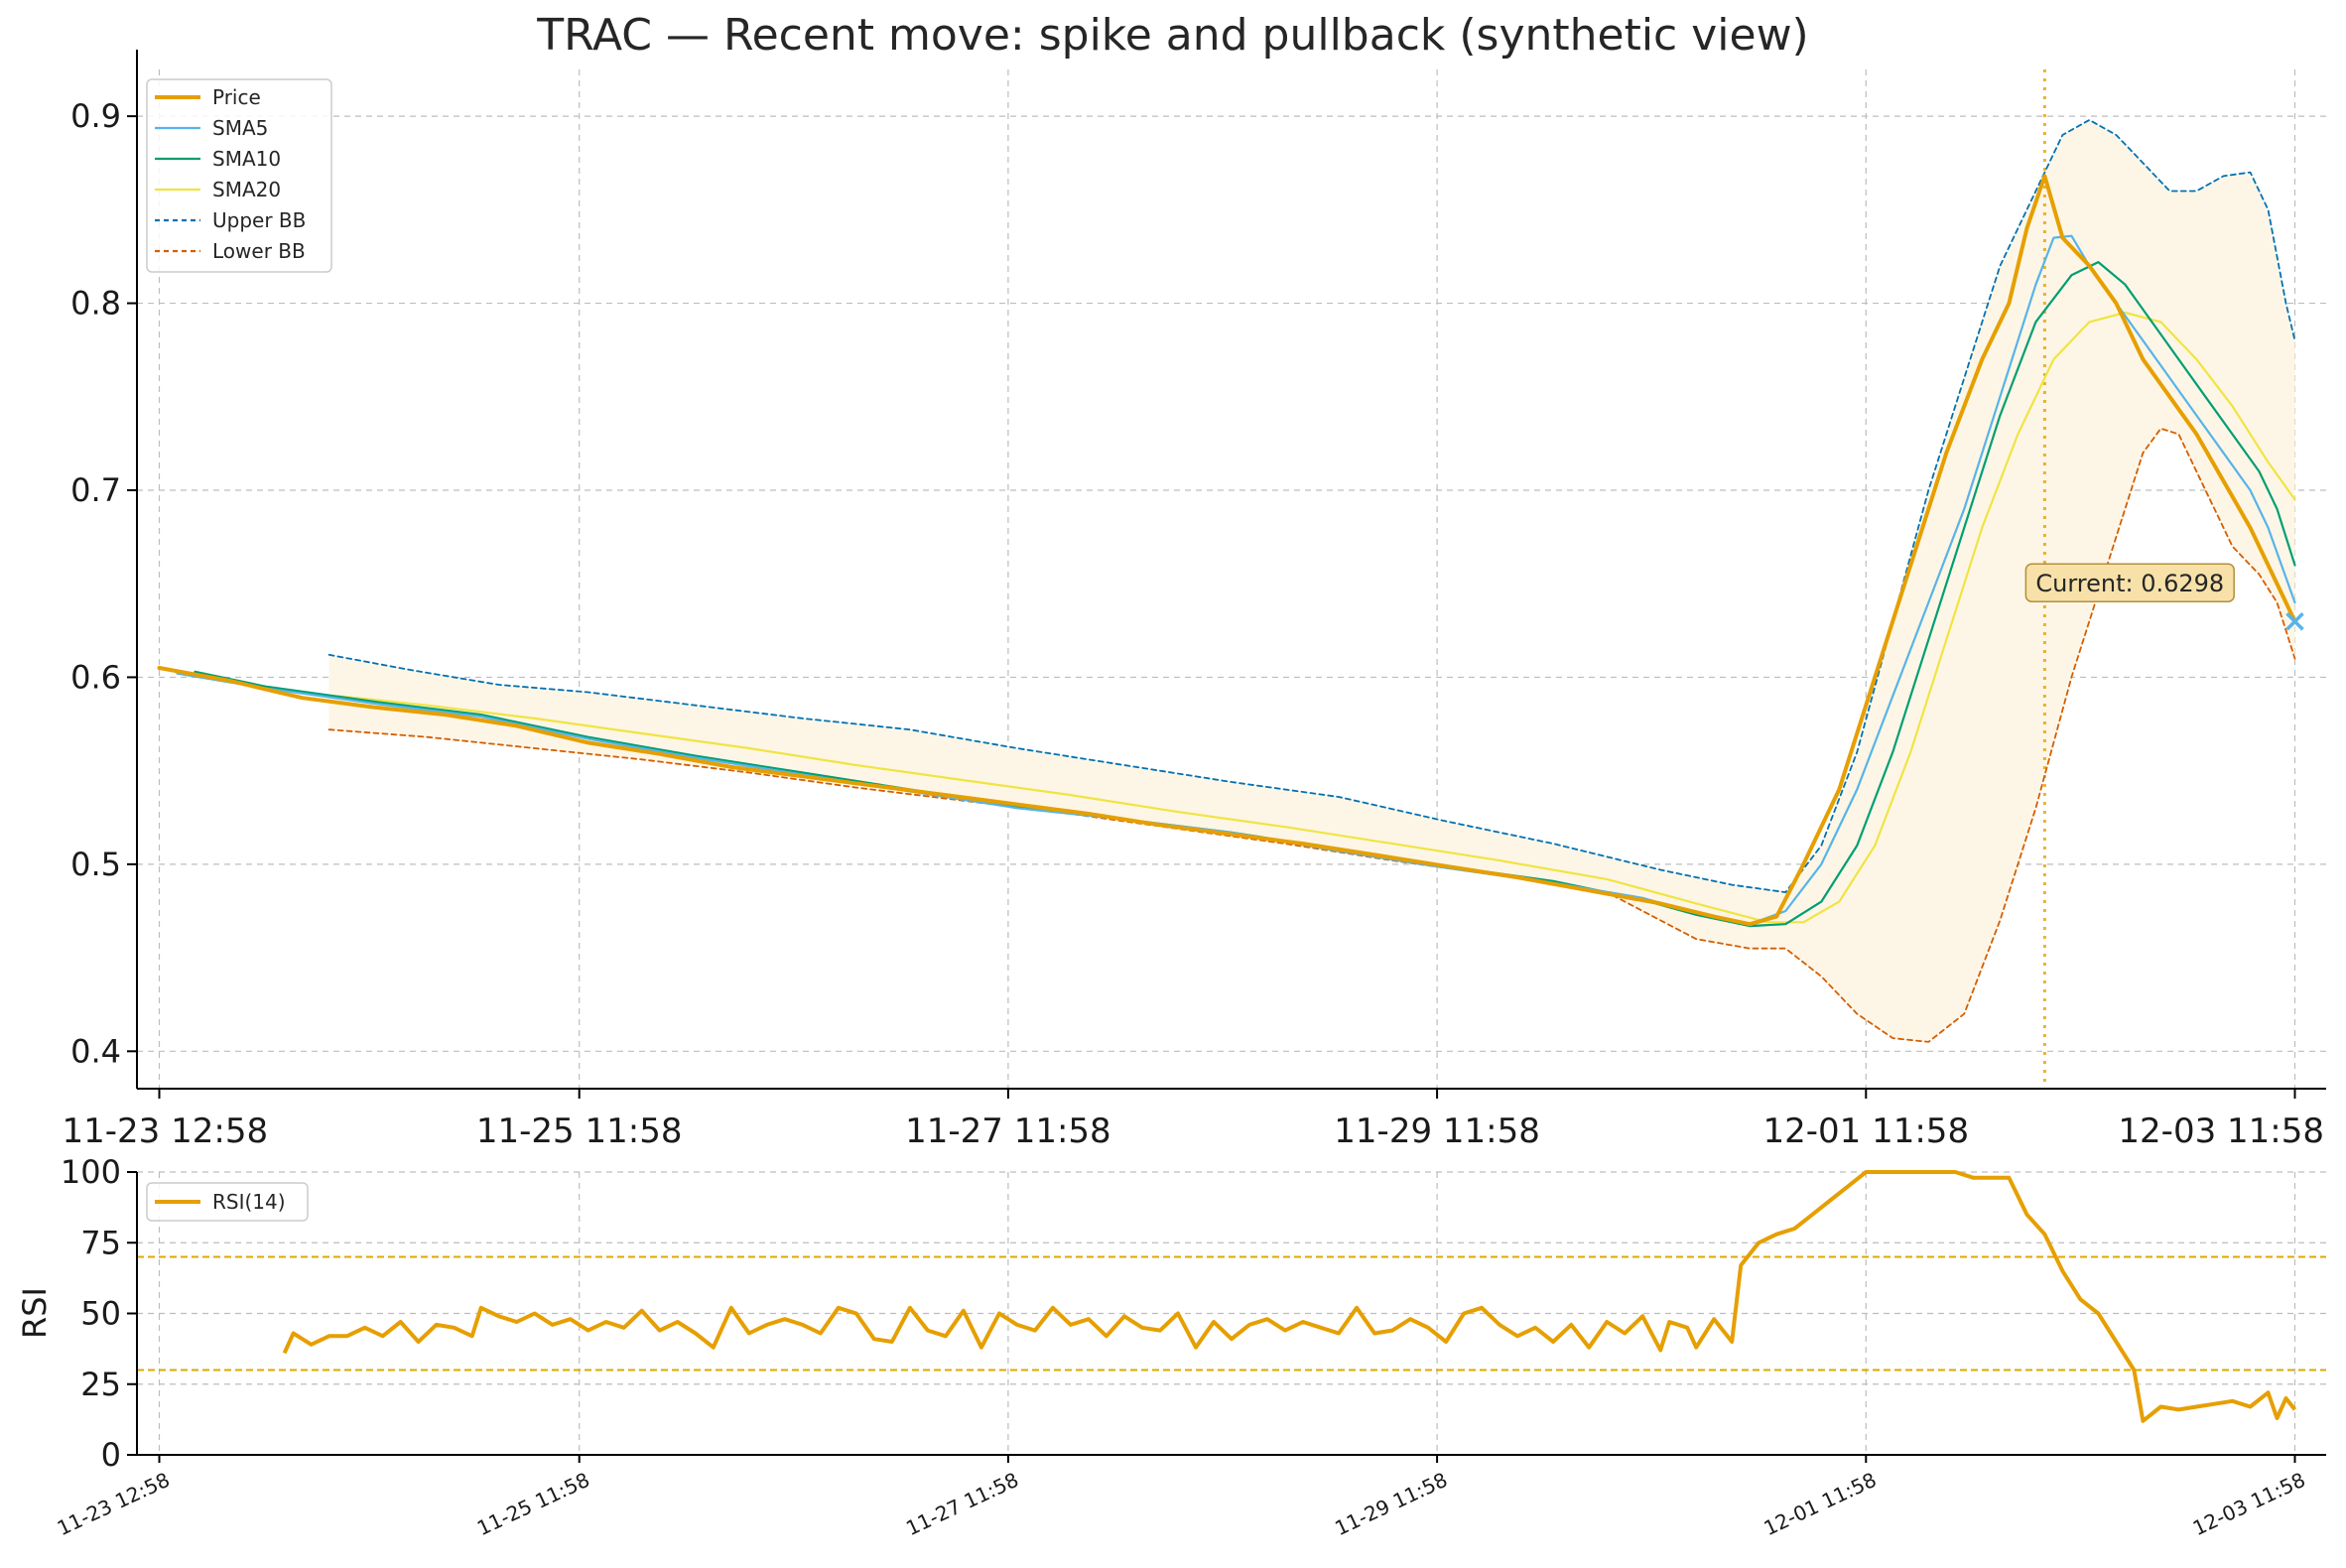 Image resolution: width=2346 pixels, height=1568 pixels. I want to click on legend-label-sma10: SMA10, so click(247, 159).